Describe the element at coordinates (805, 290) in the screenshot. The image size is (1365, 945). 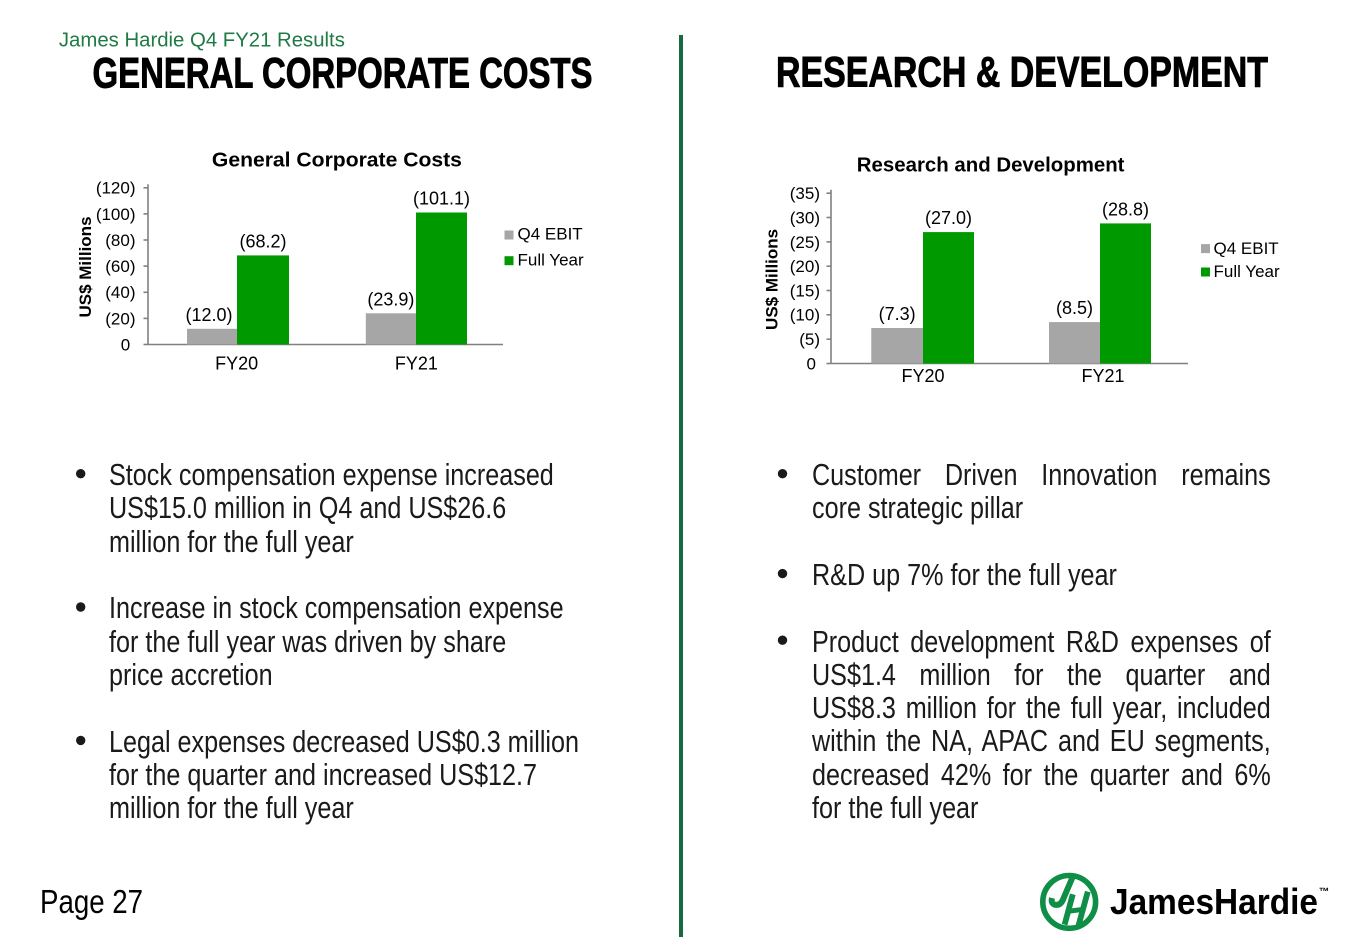
I see `svg-text: (15)` at that location.